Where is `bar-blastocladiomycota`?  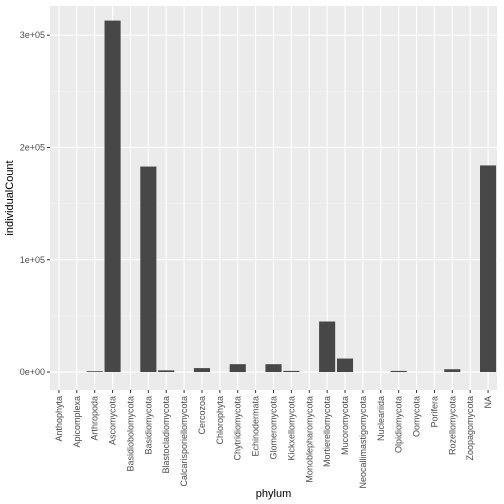
bar-blastocladiomycota is located at coordinates (166, 371).